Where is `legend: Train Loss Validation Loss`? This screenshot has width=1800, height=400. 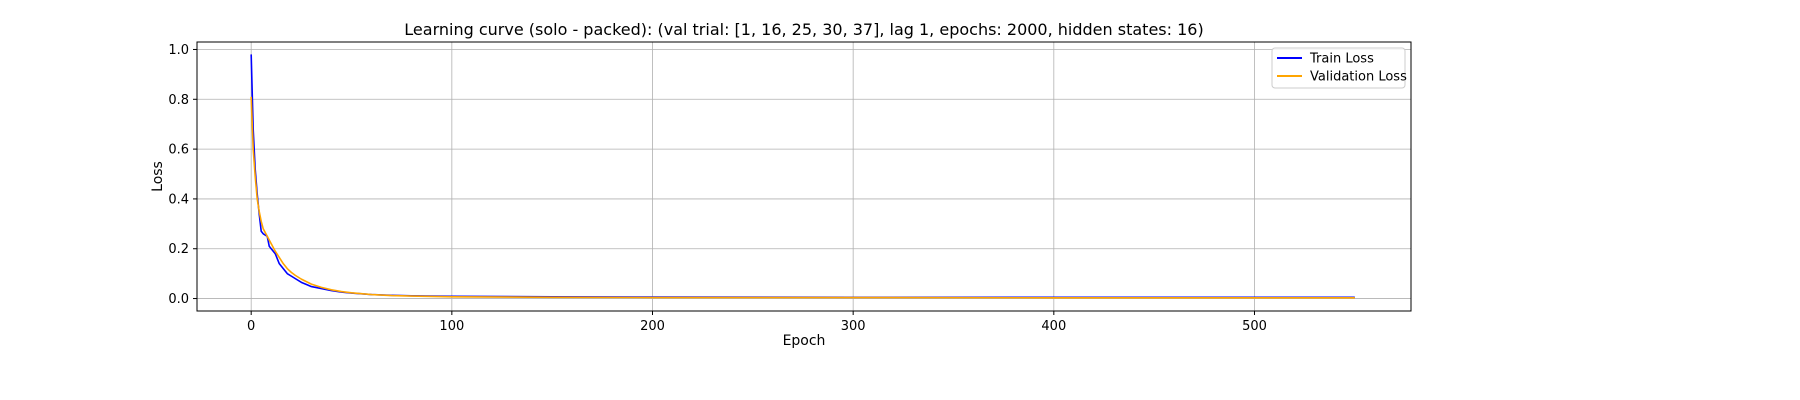
legend: Train Loss Validation Loss is located at coordinates (1339, 68).